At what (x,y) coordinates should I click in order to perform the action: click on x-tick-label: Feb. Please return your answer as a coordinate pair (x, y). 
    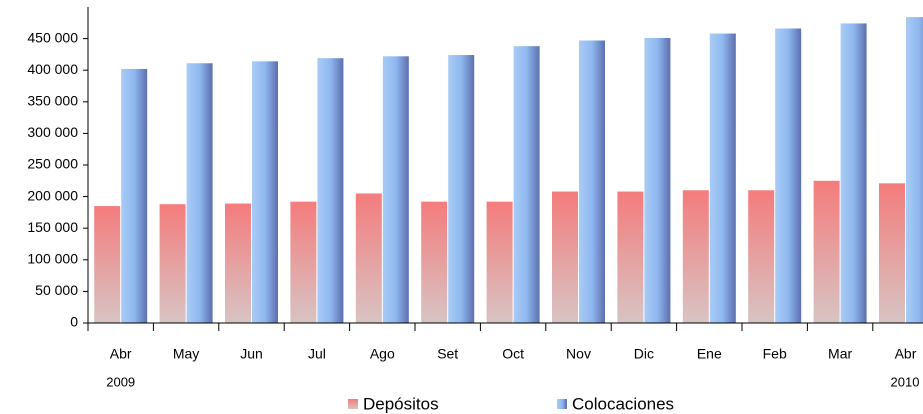
    Looking at the image, I should click on (775, 354).